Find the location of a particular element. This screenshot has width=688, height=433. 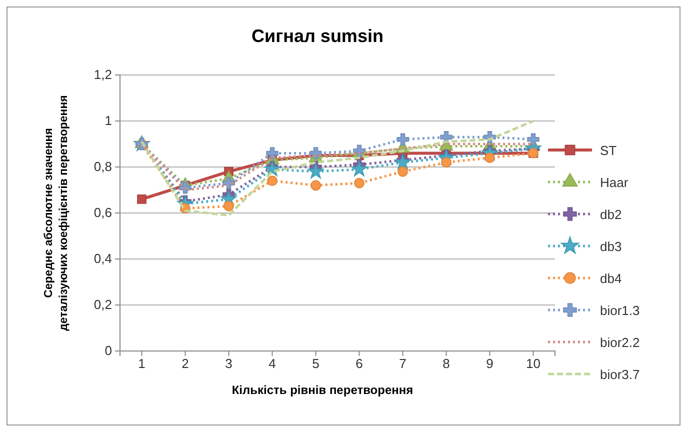

y-tick-label: 0,6 is located at coordinates (103, 212).